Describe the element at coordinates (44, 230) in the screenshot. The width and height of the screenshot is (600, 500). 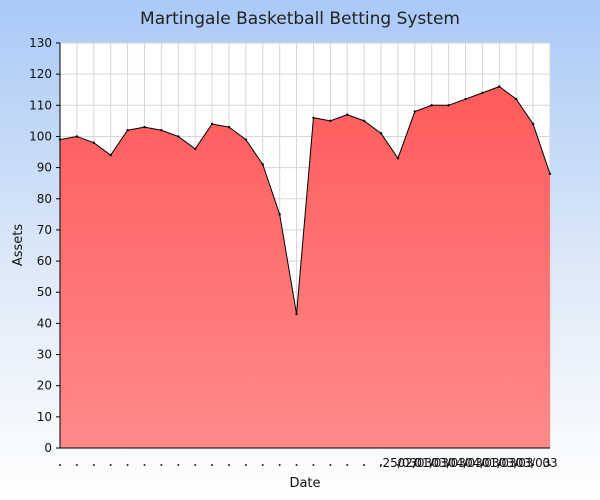
I see `y-tick-label: 70` at that location.